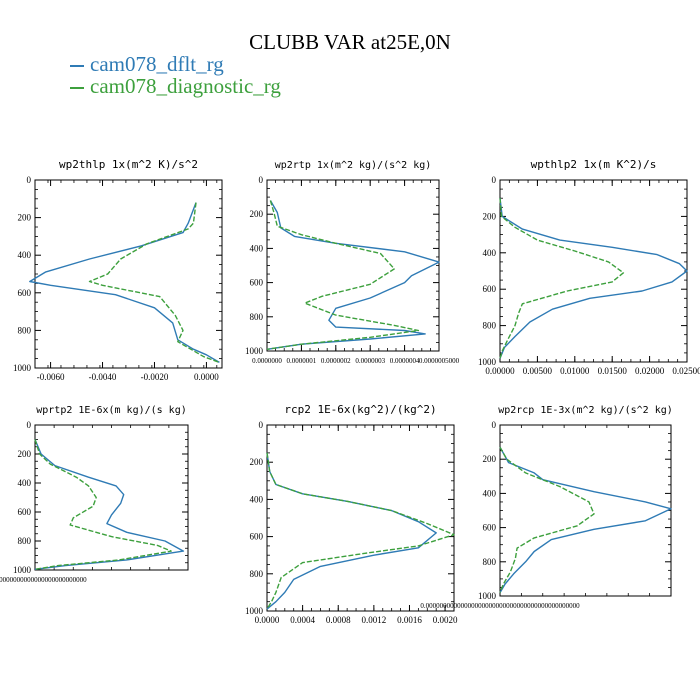 The image size is (700, 700). What do you see at coordinates (405, 361) in the screenshot?
I see `x-tick-label: 0.0000004` at bounding box center [405, 361].